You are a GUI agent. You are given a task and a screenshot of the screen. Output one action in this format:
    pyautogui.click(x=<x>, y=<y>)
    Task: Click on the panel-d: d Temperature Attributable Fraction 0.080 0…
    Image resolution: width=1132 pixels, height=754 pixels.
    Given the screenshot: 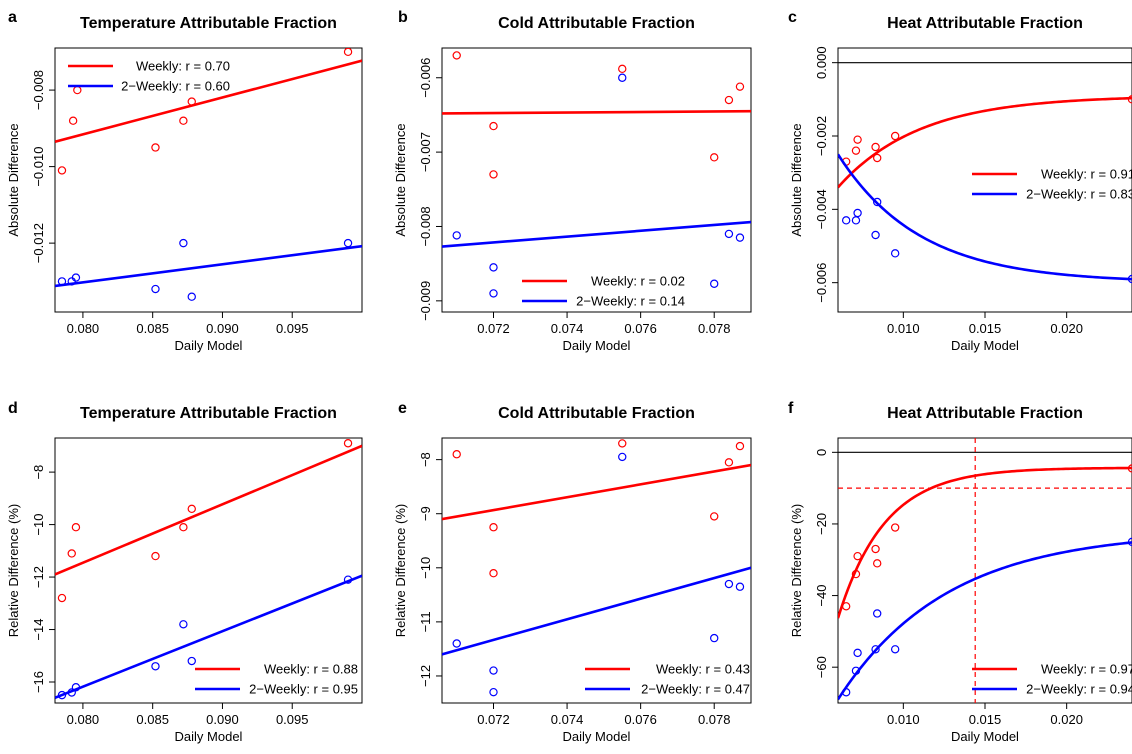 What is the action you would take?
    pyautogui.click(x=184, y=572)
    